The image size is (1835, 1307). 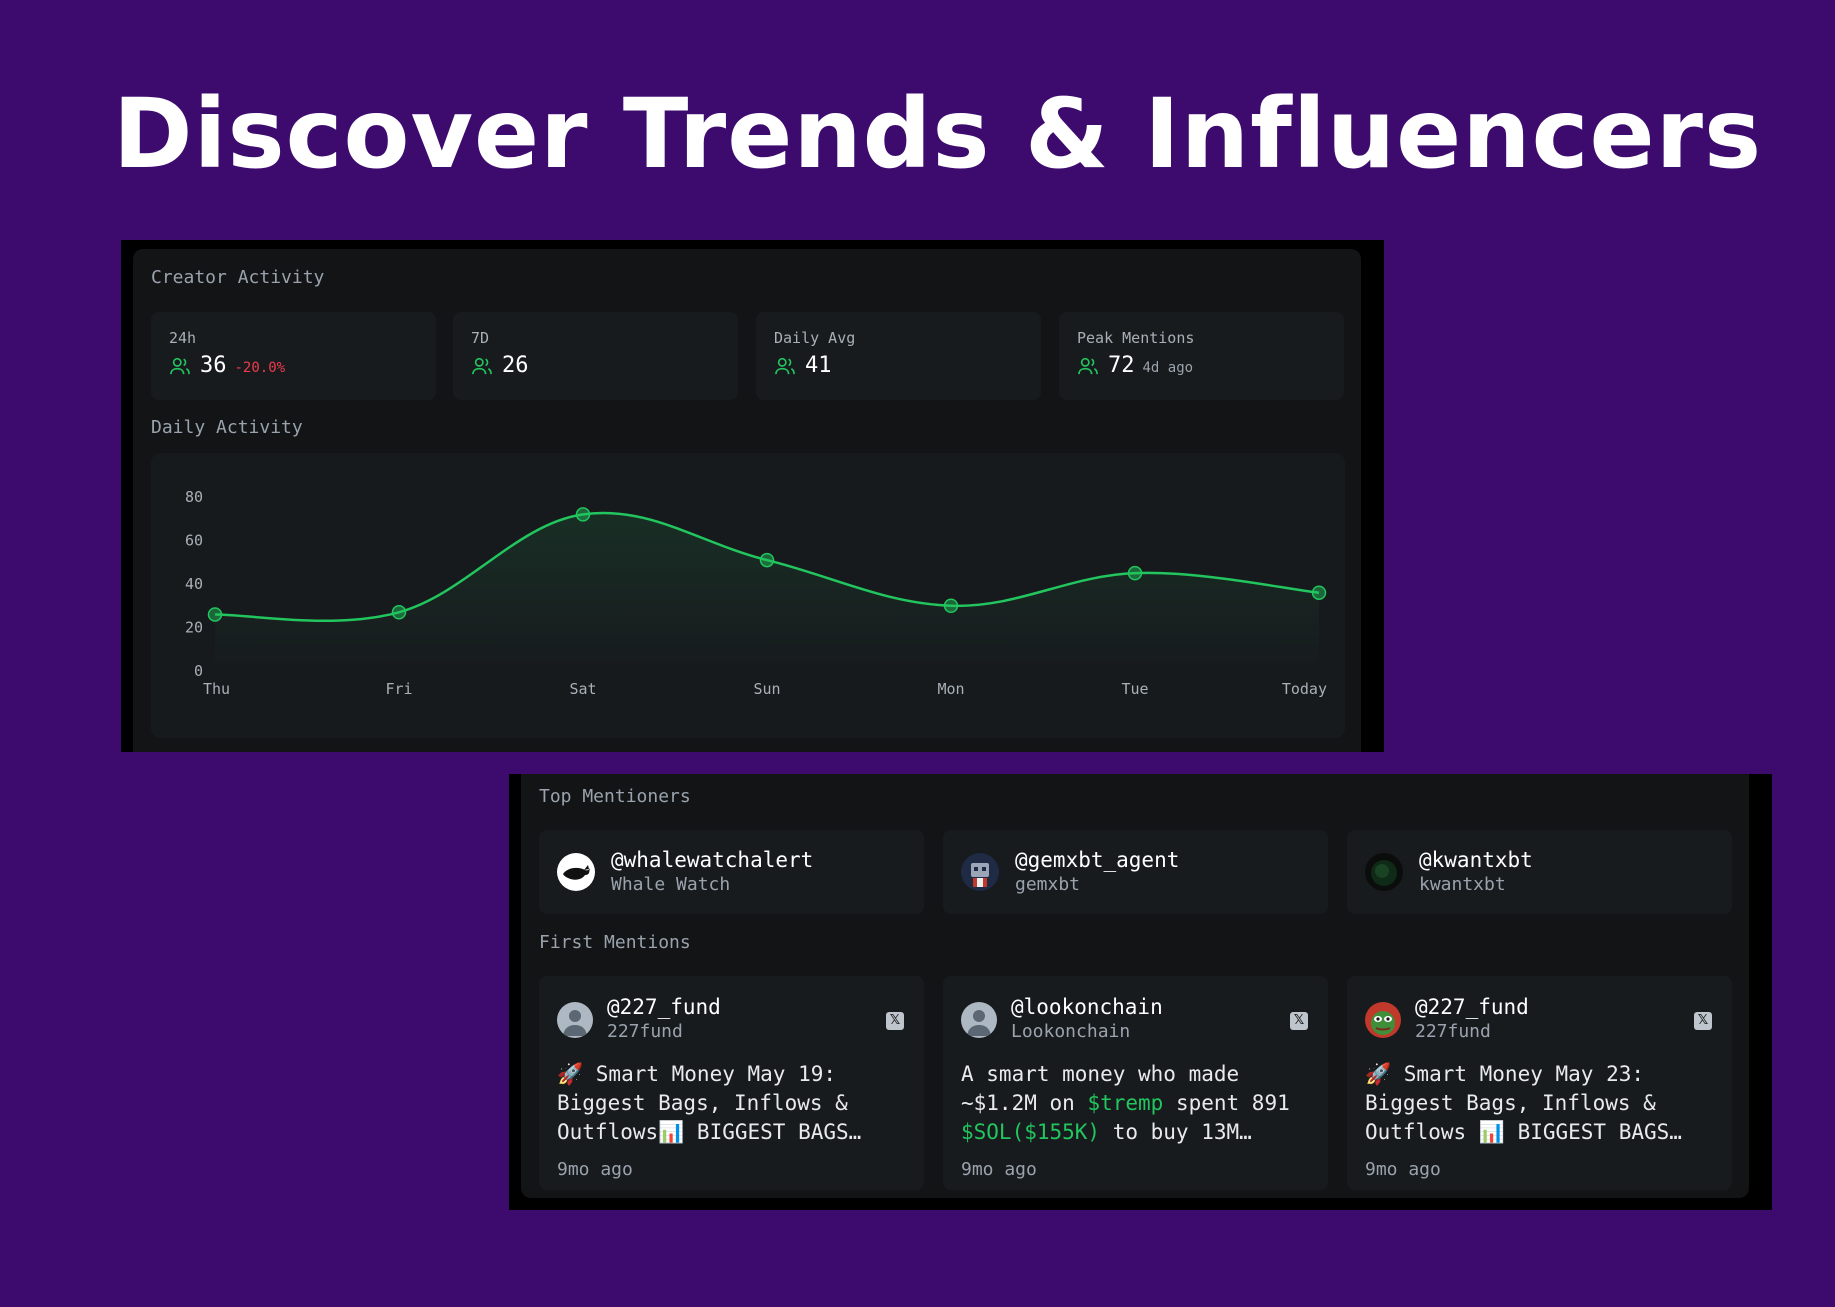 I want to click on y-tick-label: 0, so click(x=198, y=671).